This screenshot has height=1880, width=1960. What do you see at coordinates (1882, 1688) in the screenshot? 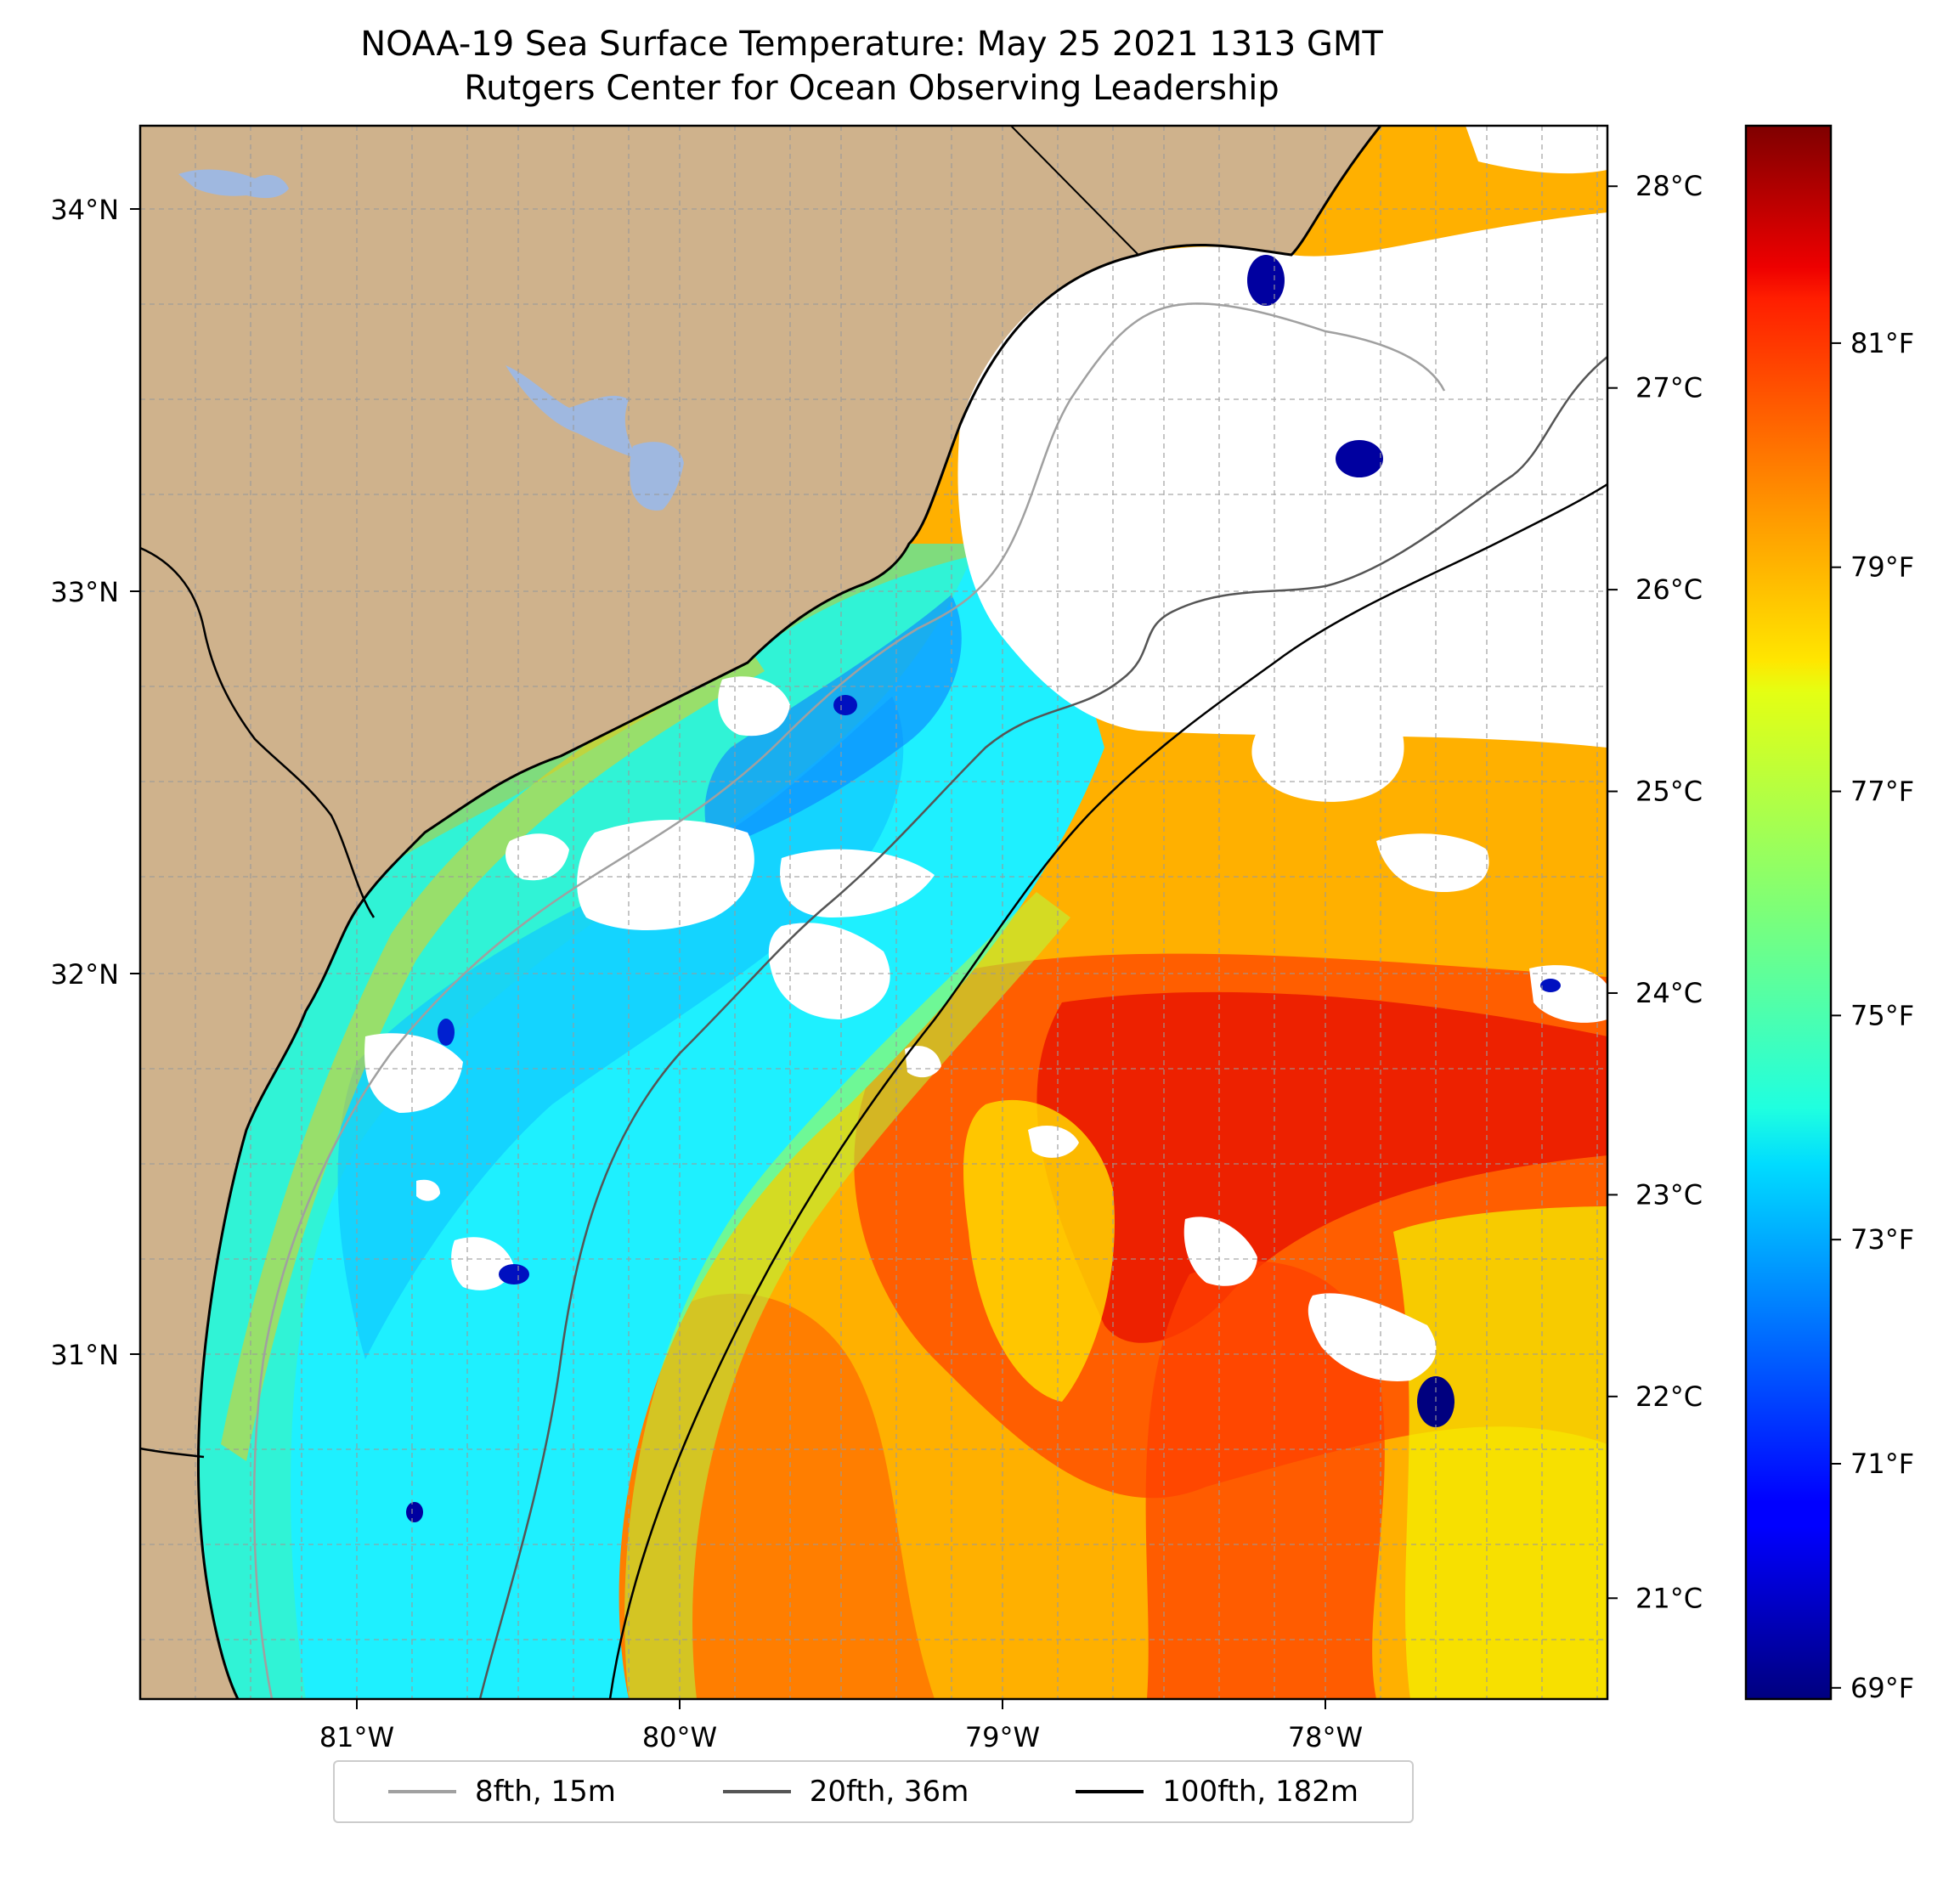
I see `fahrenheit-tick-label: 69°F` at bounding box center [1882, 1688].